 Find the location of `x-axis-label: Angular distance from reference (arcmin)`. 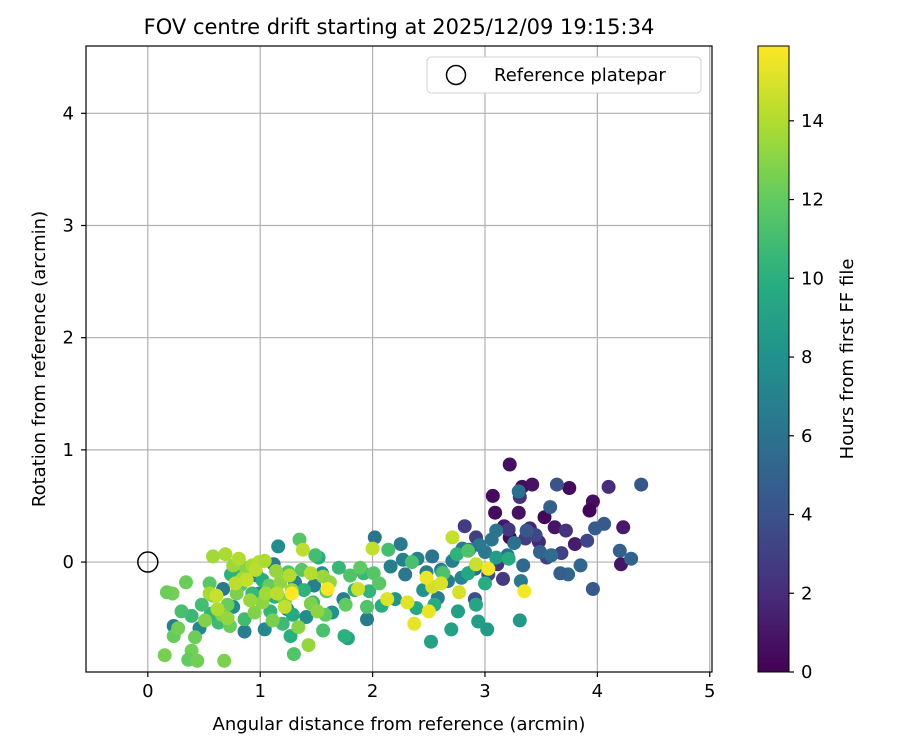

x-axis-label: Angular distance from reference (arcmin) is located at coordinates (399, 724).